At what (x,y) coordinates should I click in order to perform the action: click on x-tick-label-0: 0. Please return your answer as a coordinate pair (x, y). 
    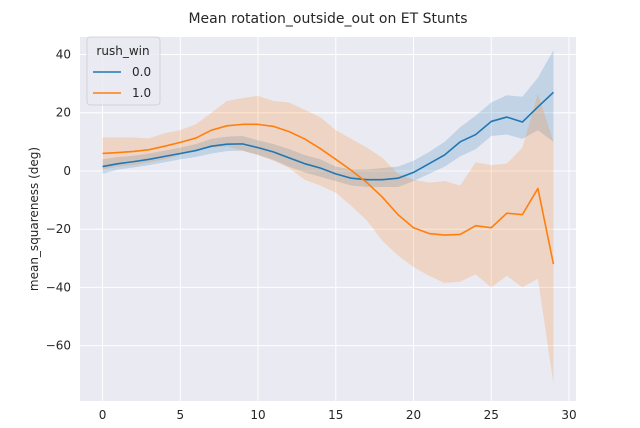
    Looking at the image, I should click on (103, 415).